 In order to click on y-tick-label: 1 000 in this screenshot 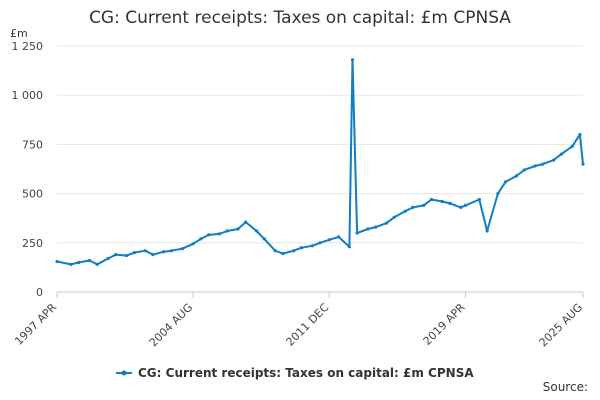, I will do `click(28, 95)`.